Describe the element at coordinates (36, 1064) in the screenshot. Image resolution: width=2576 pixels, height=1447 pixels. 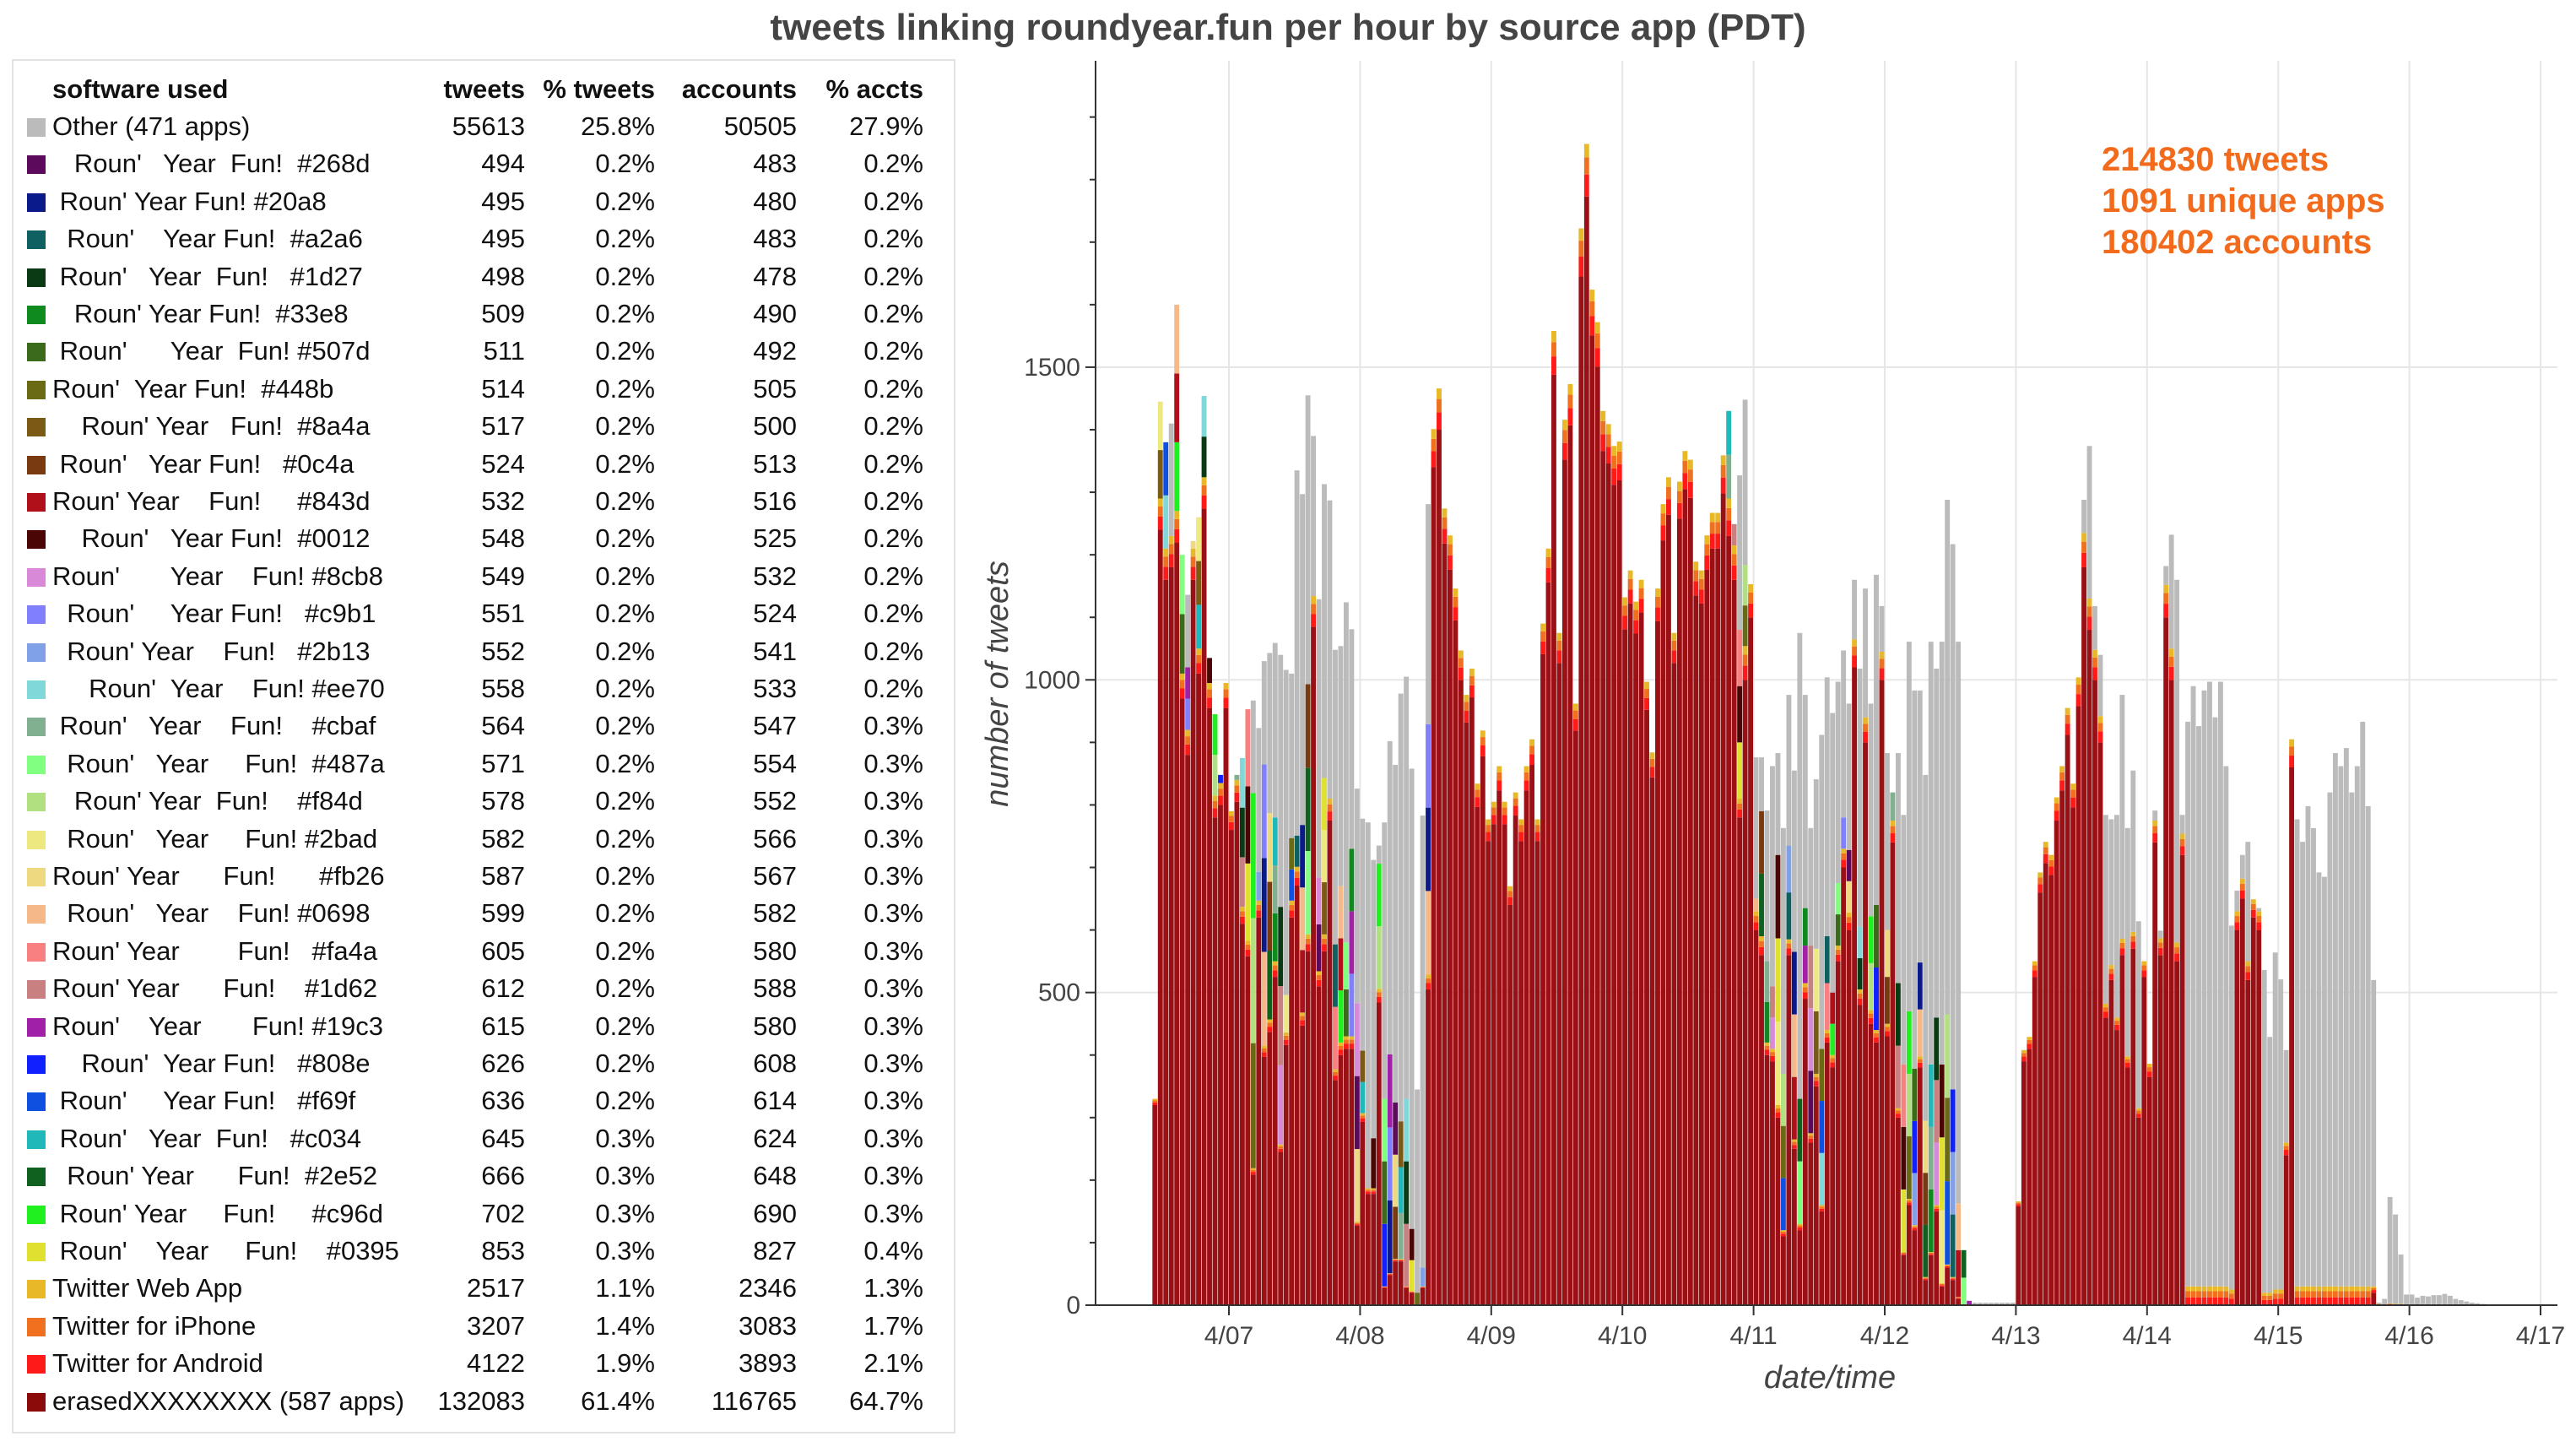
I see `color-swatch` at that location.